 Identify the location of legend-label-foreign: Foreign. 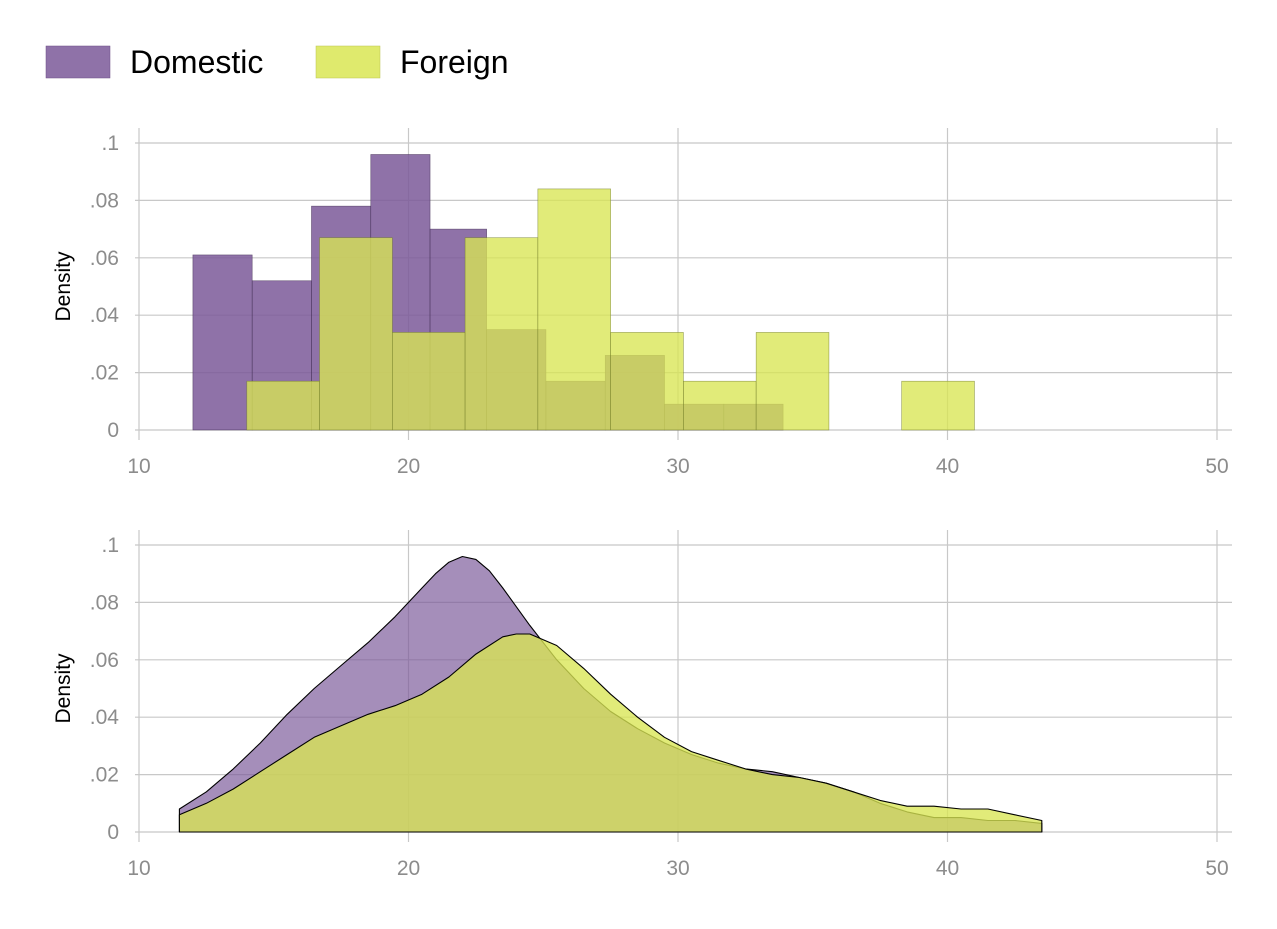
(454, 62).